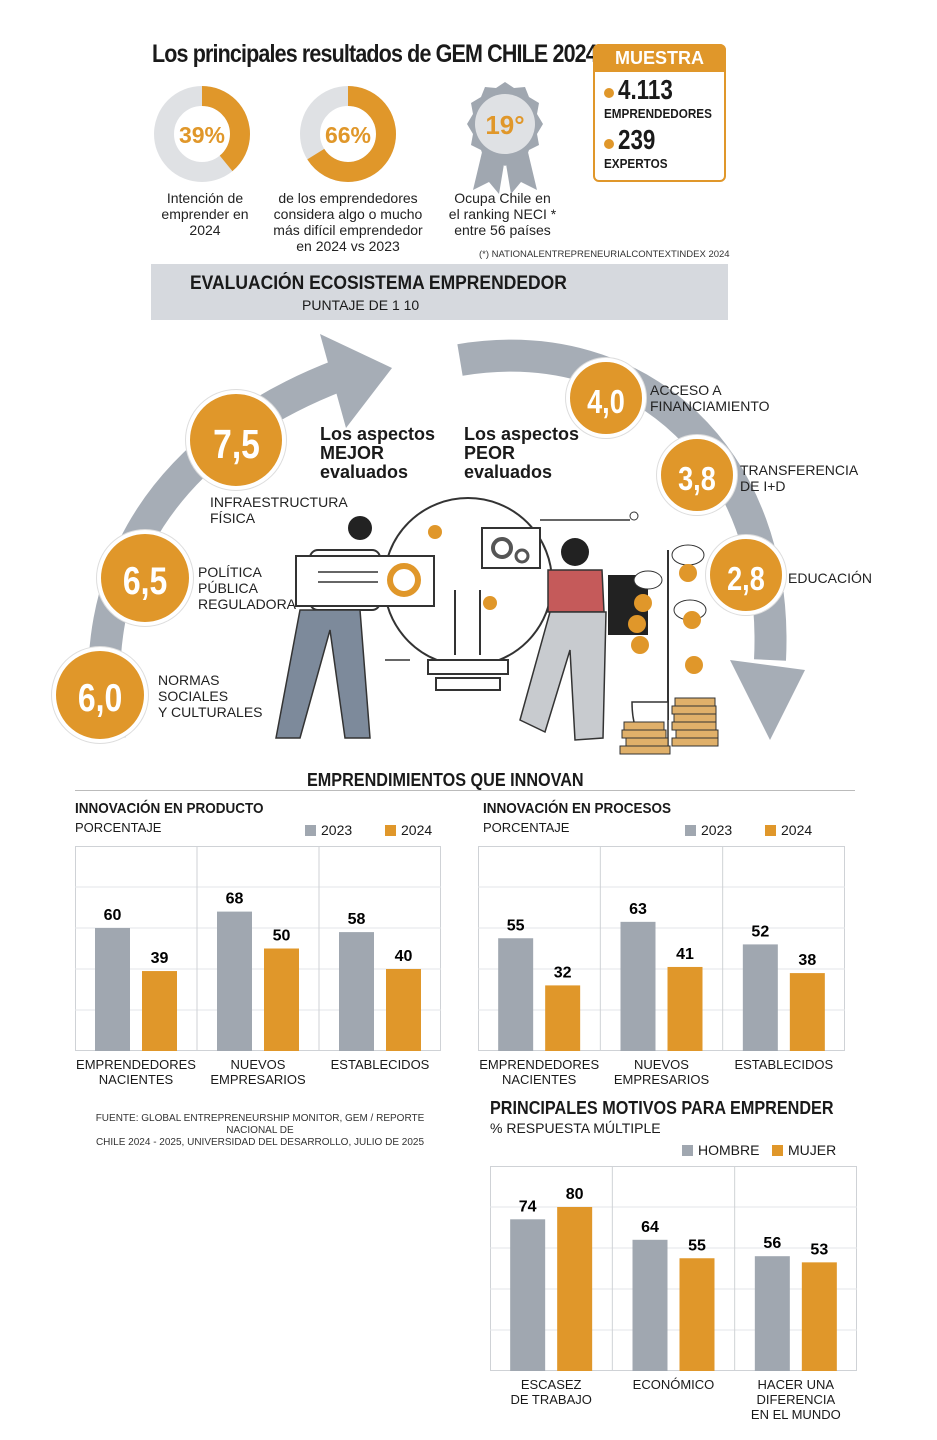  What do you see at coordinates (796, 1384) in the screenshot?
I see `text-line: HACER UNA` at bounding box center [796, 1384].